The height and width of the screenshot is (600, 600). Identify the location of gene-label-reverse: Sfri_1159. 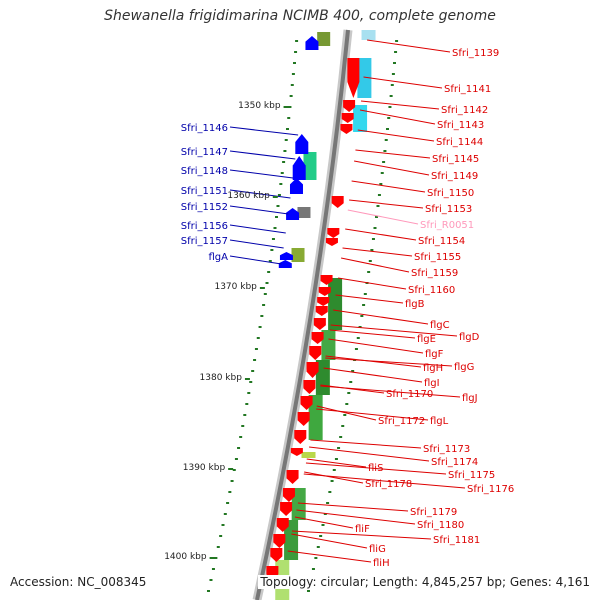
(434, 273).